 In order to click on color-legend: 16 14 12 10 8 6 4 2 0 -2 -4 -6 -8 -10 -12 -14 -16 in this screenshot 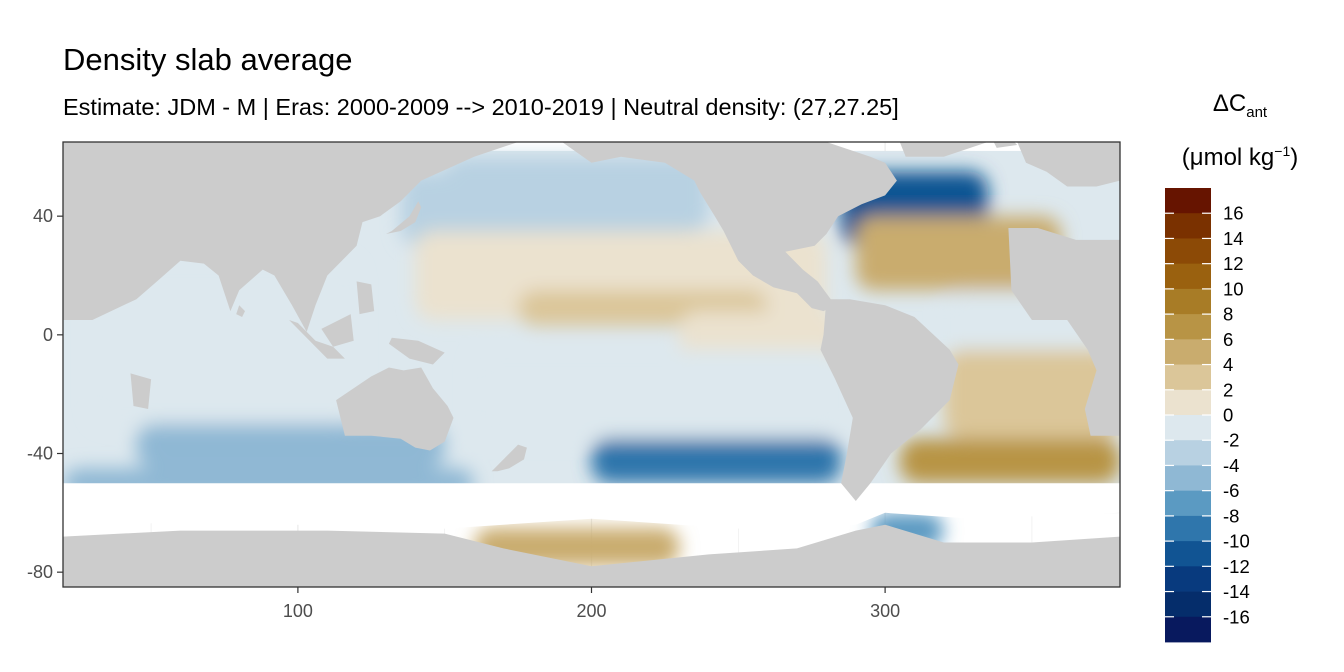, I will do `click(1207, 415)`.